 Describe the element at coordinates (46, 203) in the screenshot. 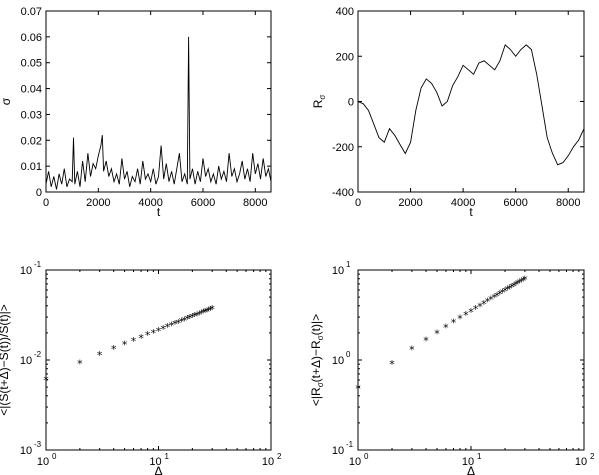

I see `sigma-xtick-label: 0` at that location.